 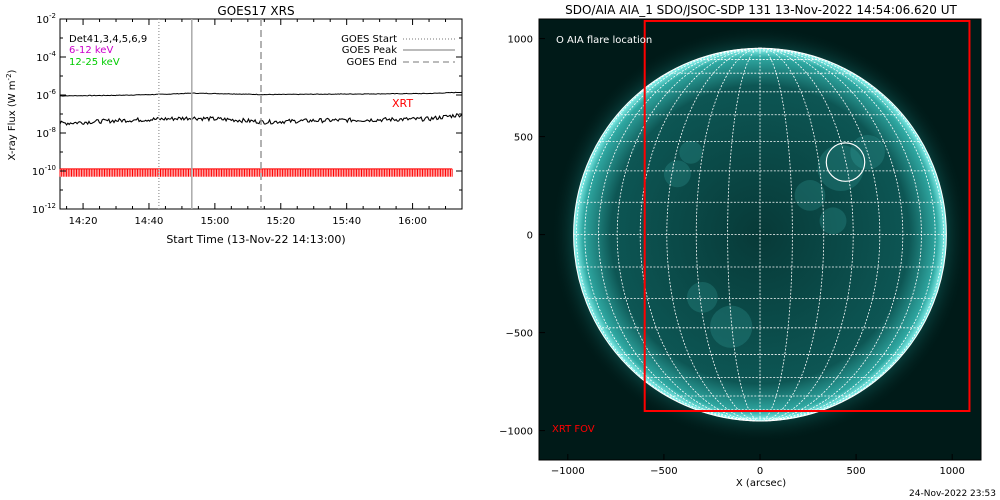 I want to click on goes-y-tick-label: 10⁻⁸, so click(x=46, y=133).